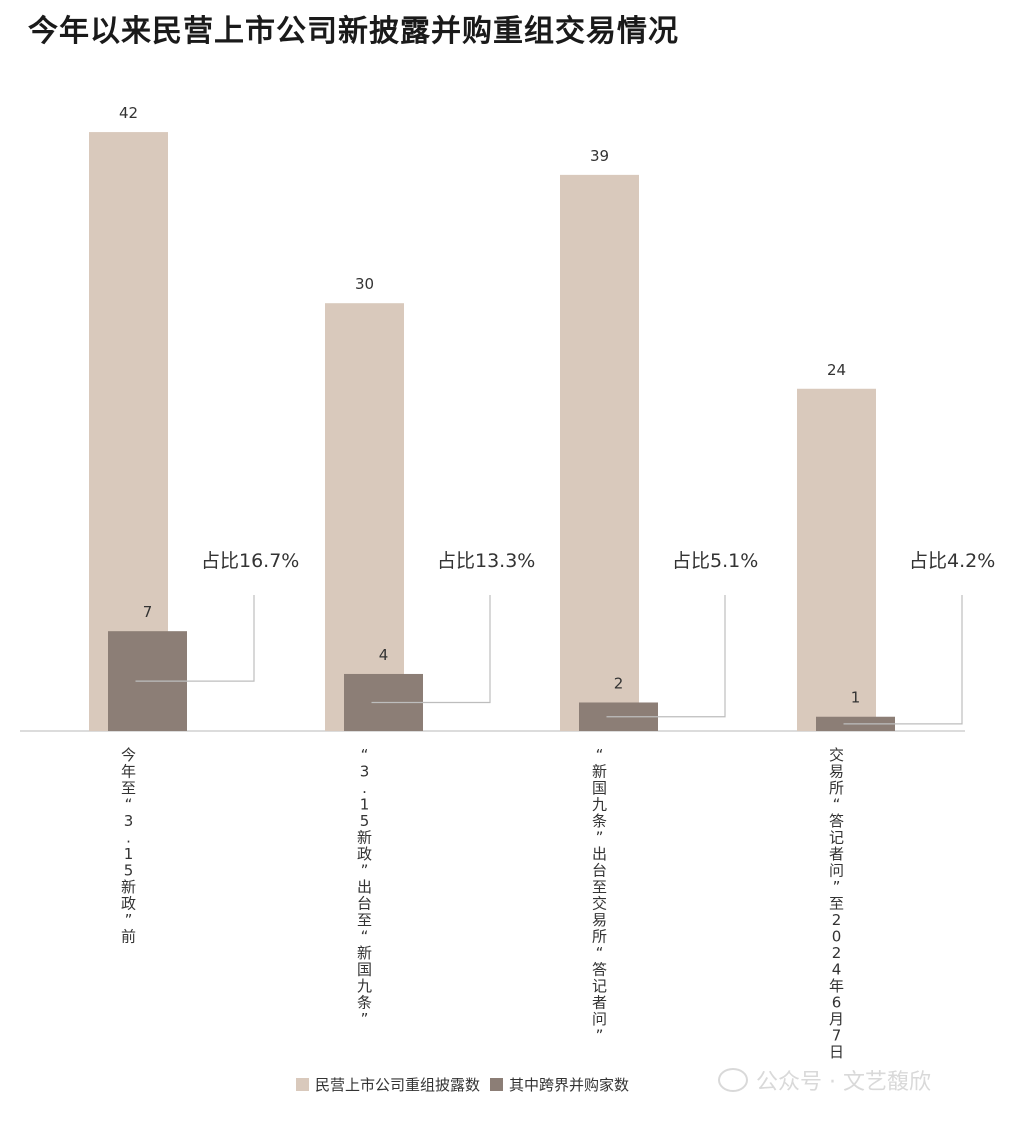 This screenshot has height=1126, width=1028. What do you see at coordinates (128, 113) in the screenshot?
I see `data-label-series-1-1: 42` at bounding box center [128, 113].